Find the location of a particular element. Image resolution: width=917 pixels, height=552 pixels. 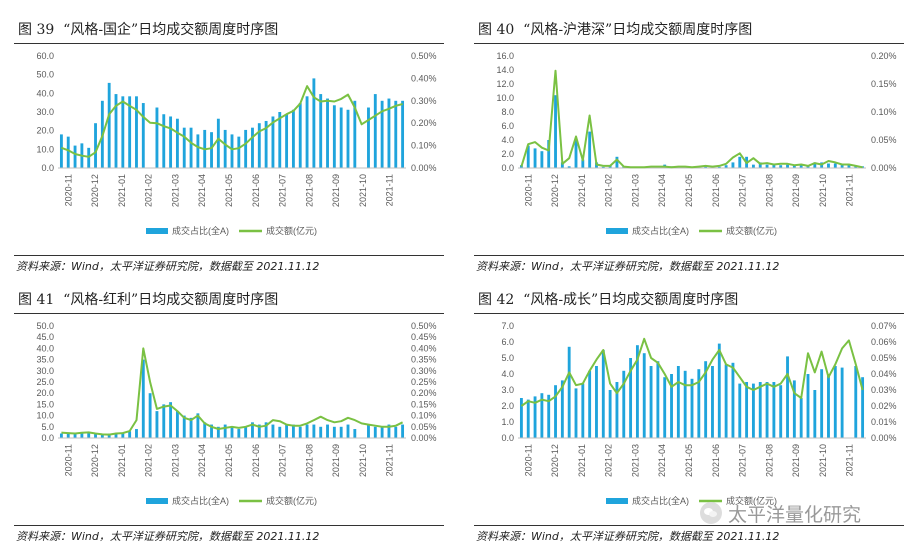

right-axis-tick-label: 0.20% is located at coordinates (424, 123).